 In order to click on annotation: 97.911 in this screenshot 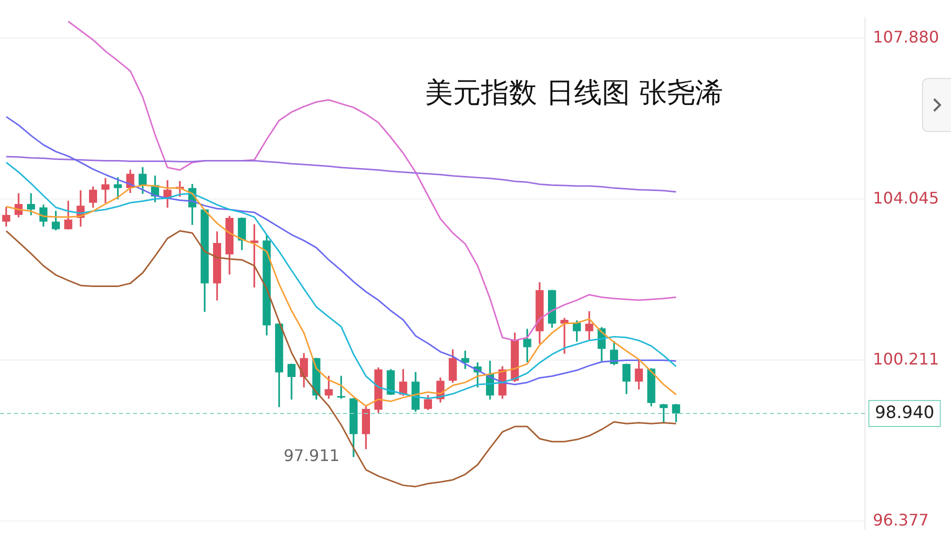, I will do `click(312, 455)`.